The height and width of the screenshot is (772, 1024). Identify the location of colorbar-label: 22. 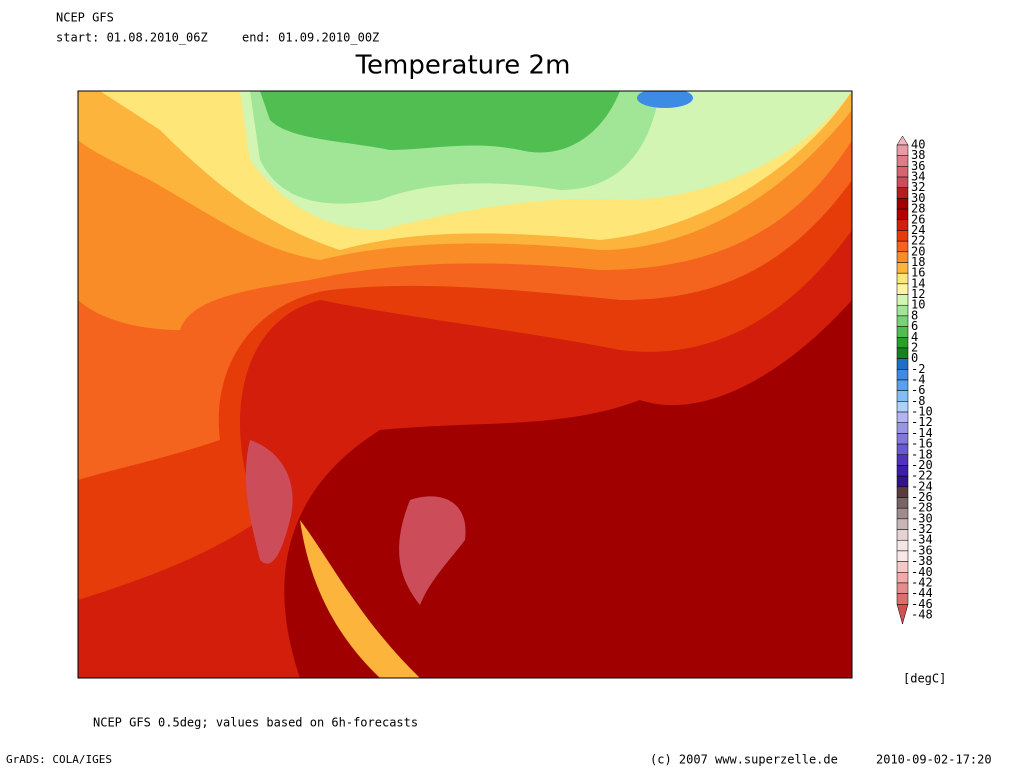
(918, 241).